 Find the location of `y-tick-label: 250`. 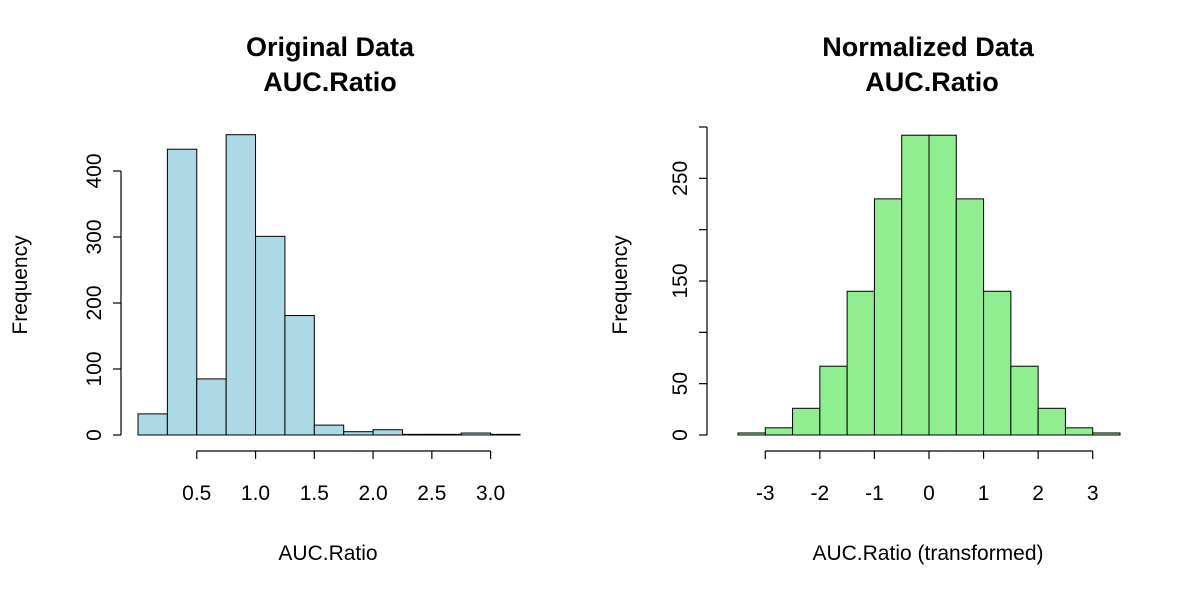

y-tick-label: 250 is located at coordinates (680, 178).